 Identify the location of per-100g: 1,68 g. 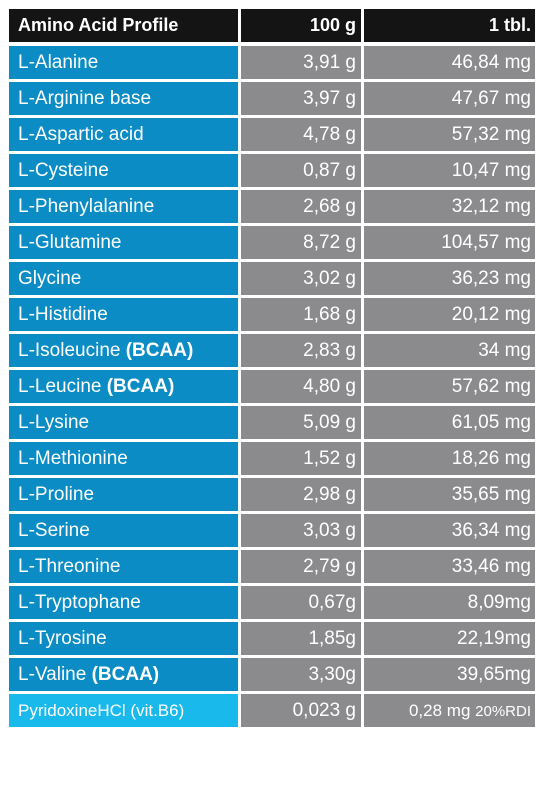
(301, 314).